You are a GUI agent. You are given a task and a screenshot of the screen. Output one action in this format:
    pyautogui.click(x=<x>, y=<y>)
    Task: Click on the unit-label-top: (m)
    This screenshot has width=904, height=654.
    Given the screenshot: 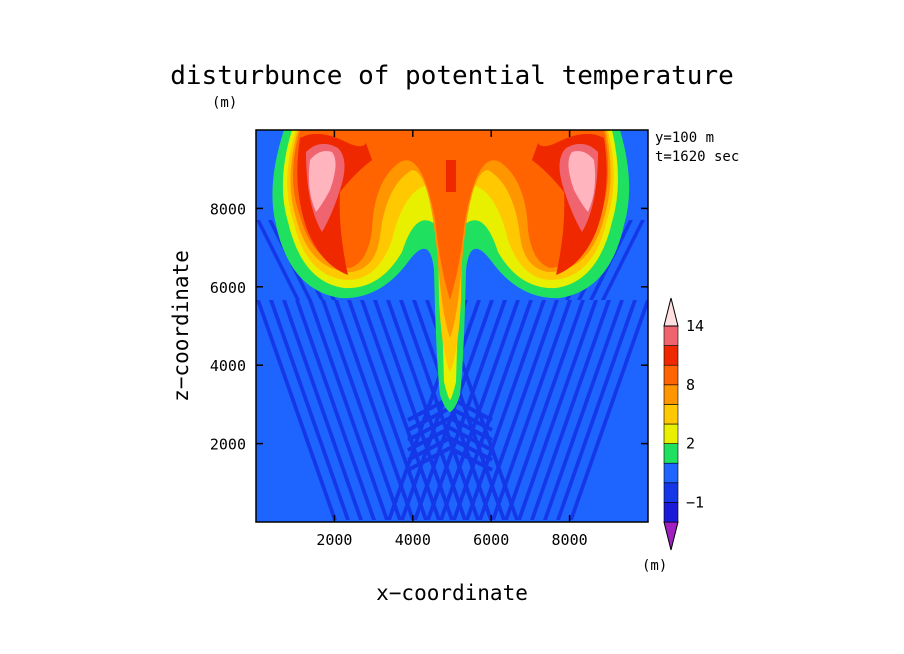 What is the action you would take?
    pyautogui.click(x=224, y=103)
    